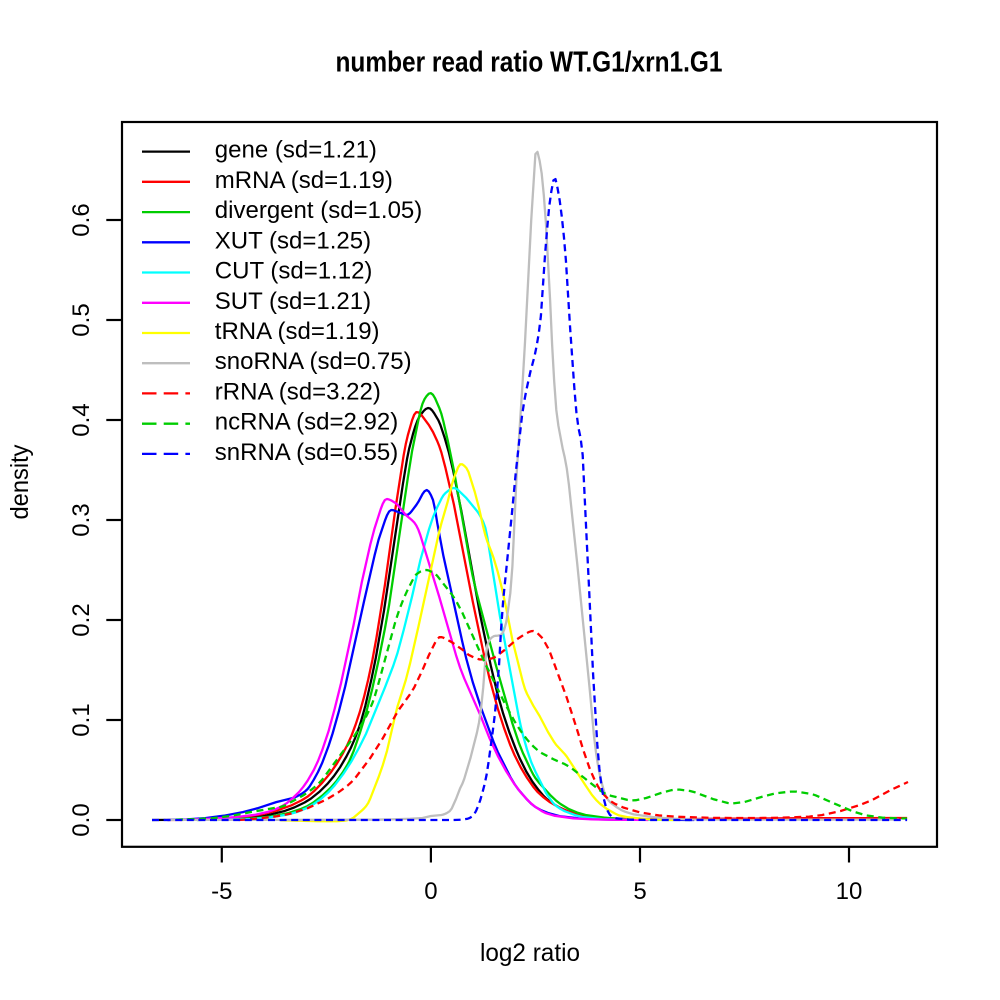  I want to click on svg-text: gene (sd=1.21), so click(296, 150).